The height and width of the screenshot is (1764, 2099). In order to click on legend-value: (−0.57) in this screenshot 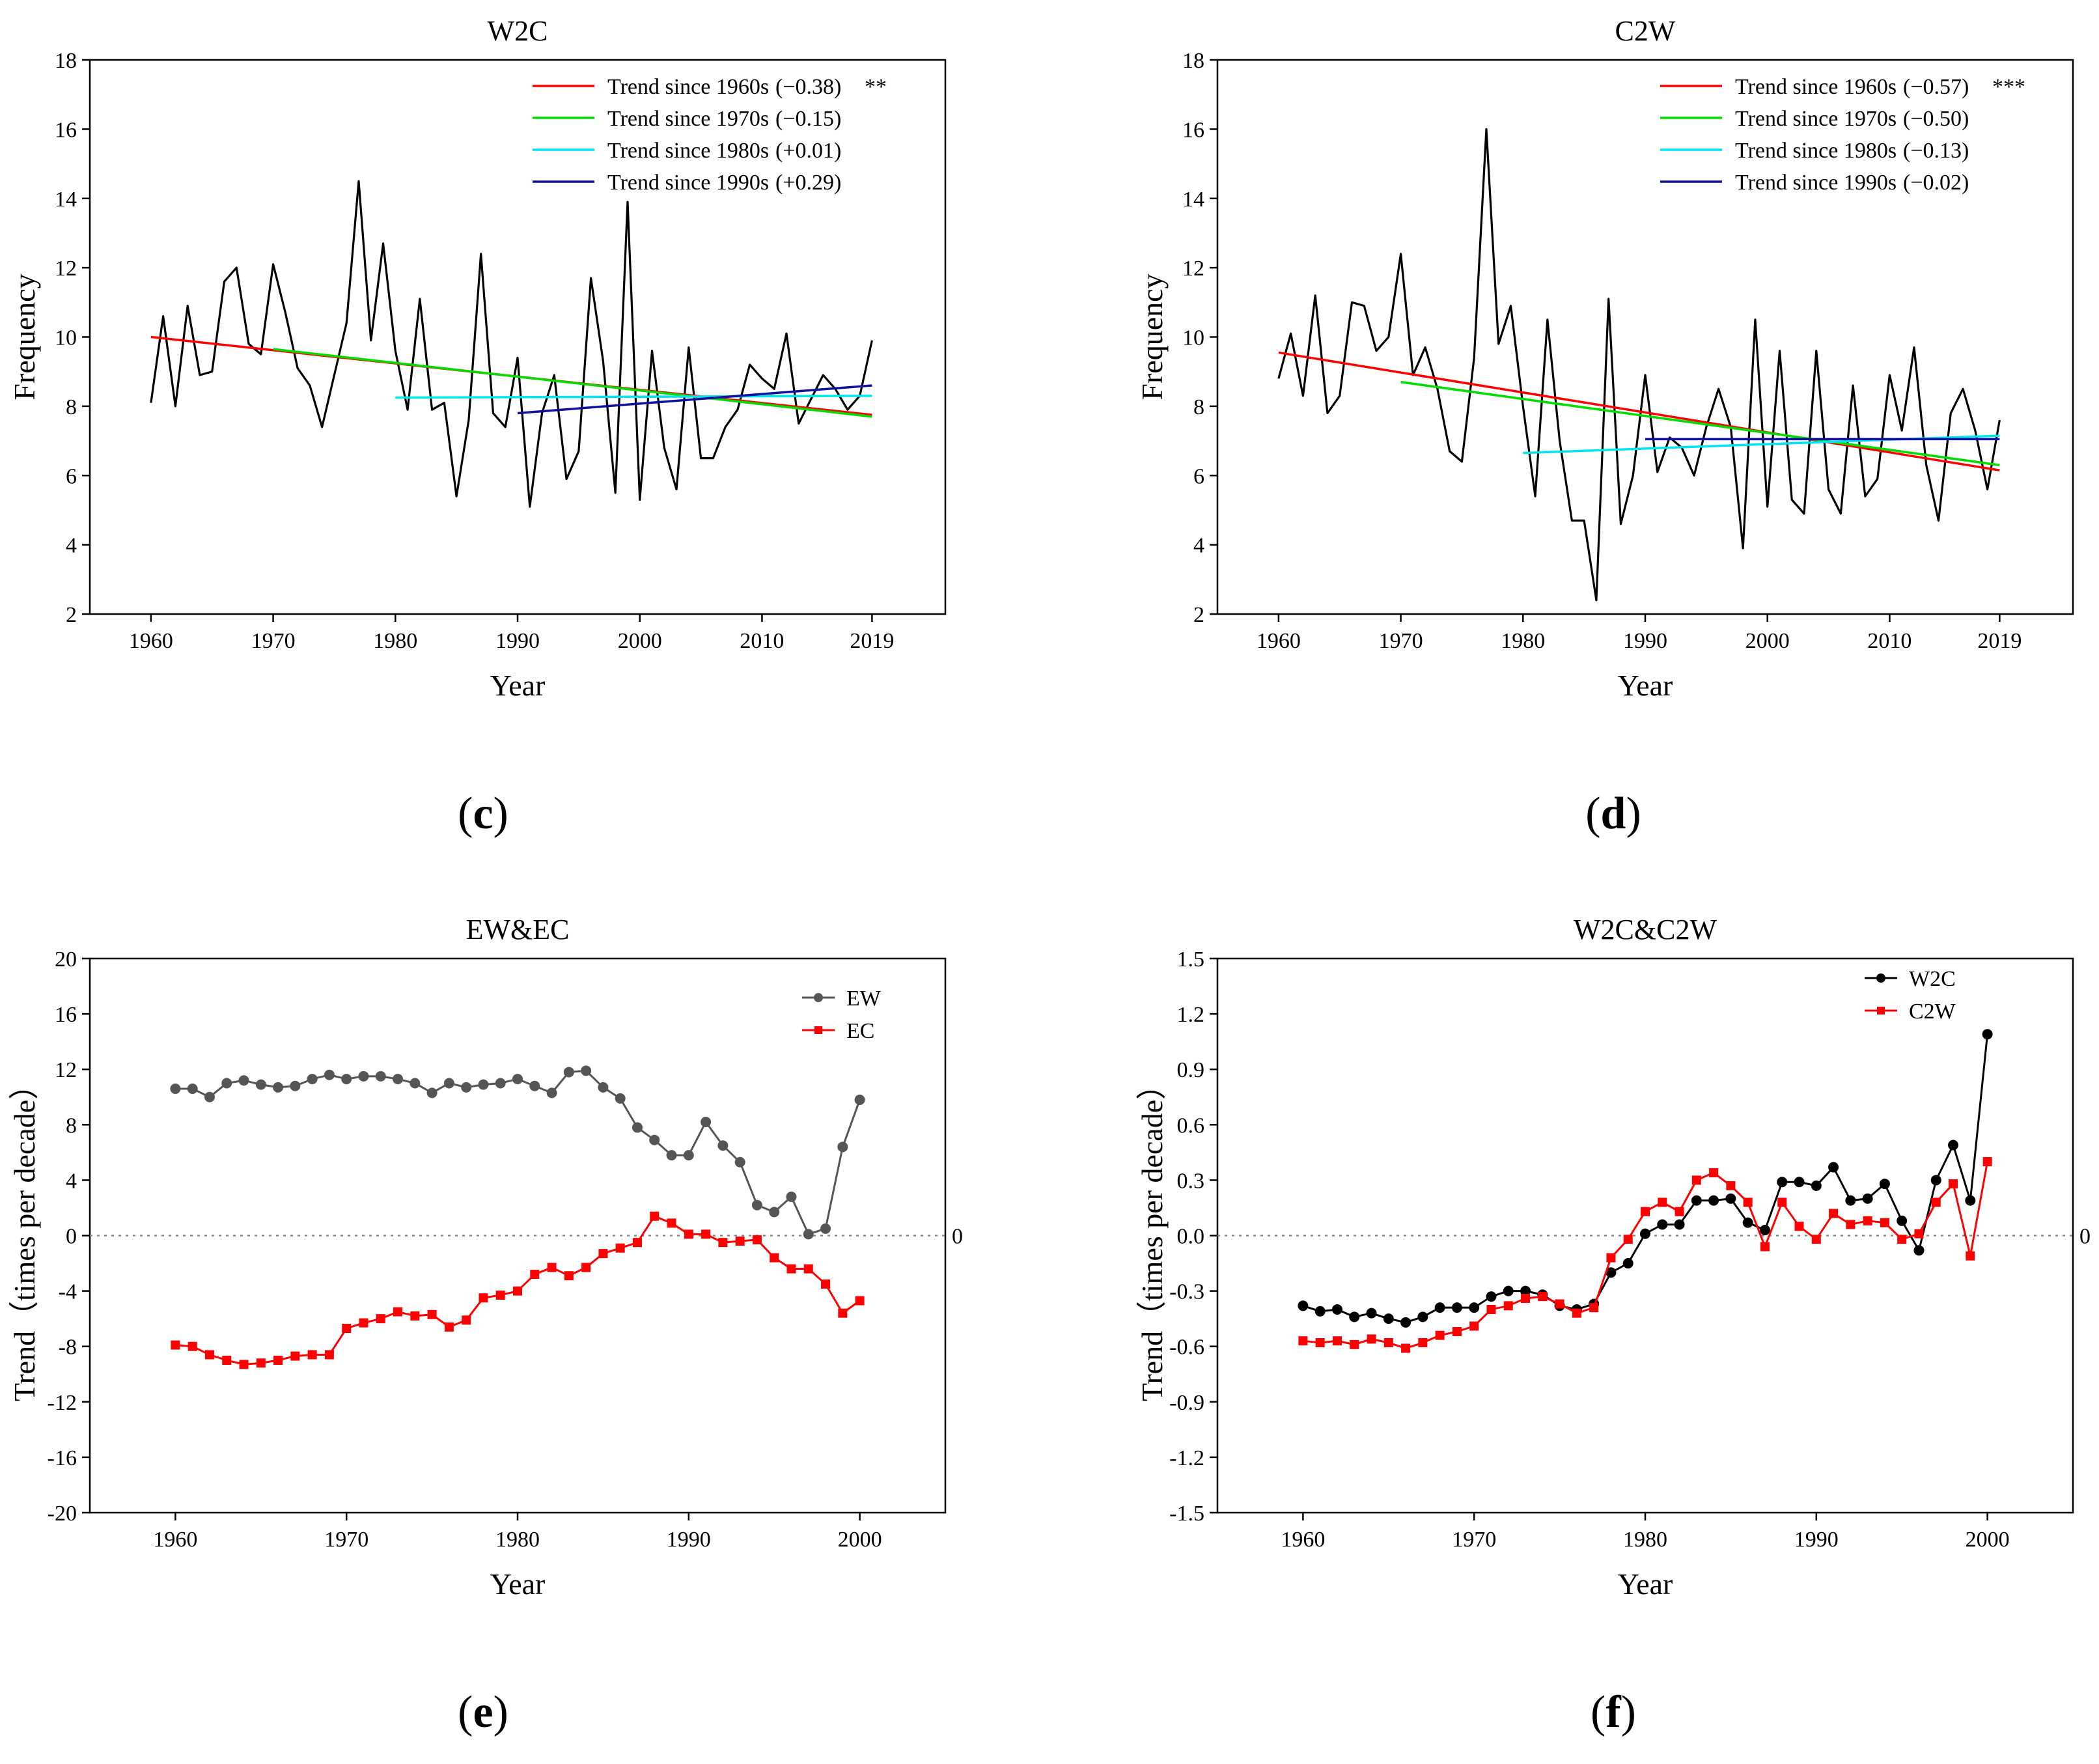, I will do `click(1936, 87)`.